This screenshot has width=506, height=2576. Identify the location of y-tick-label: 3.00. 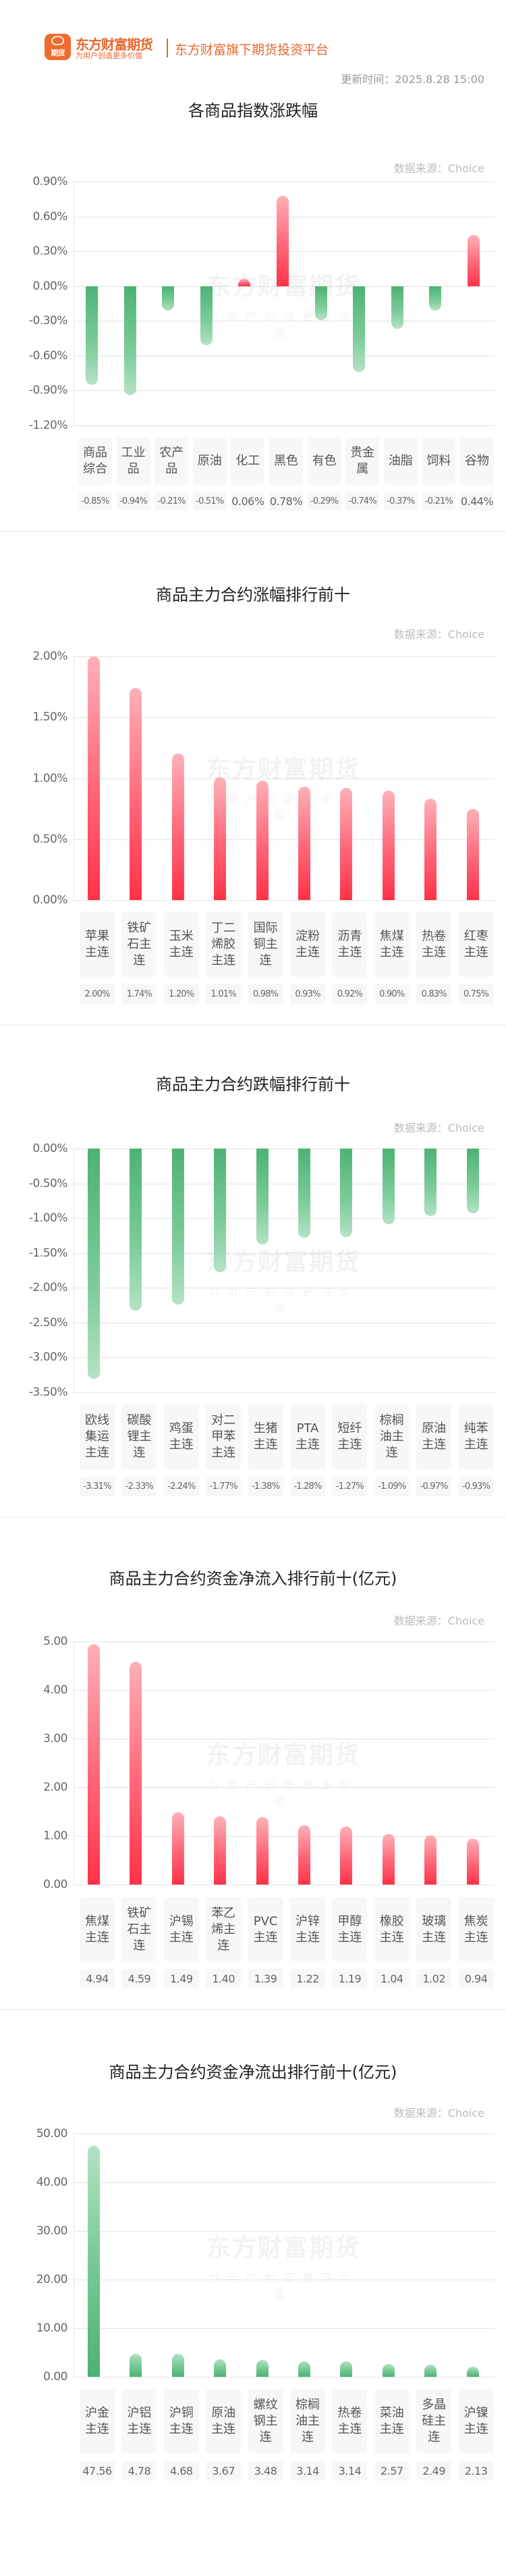
(55, 1738).